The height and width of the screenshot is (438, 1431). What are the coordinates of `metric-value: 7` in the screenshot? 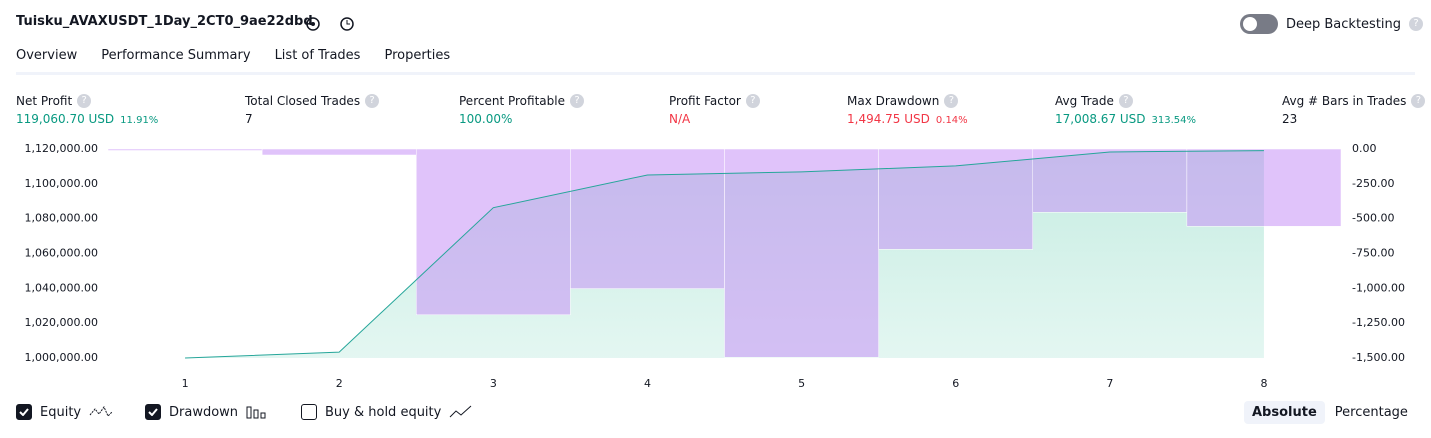 It's located at (312, 119).